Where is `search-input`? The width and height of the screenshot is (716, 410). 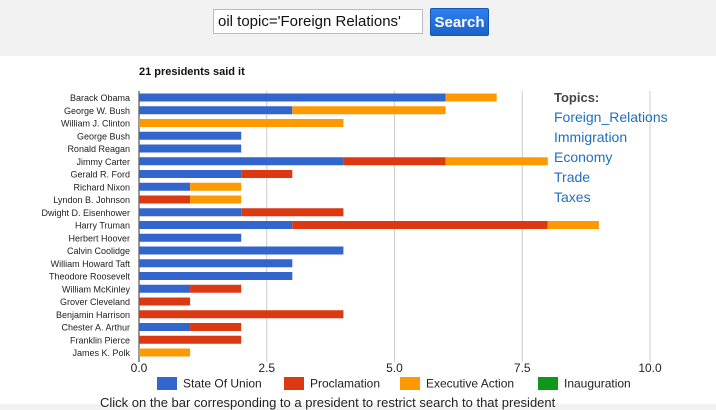 search-input is located at coordinates (318, 21).